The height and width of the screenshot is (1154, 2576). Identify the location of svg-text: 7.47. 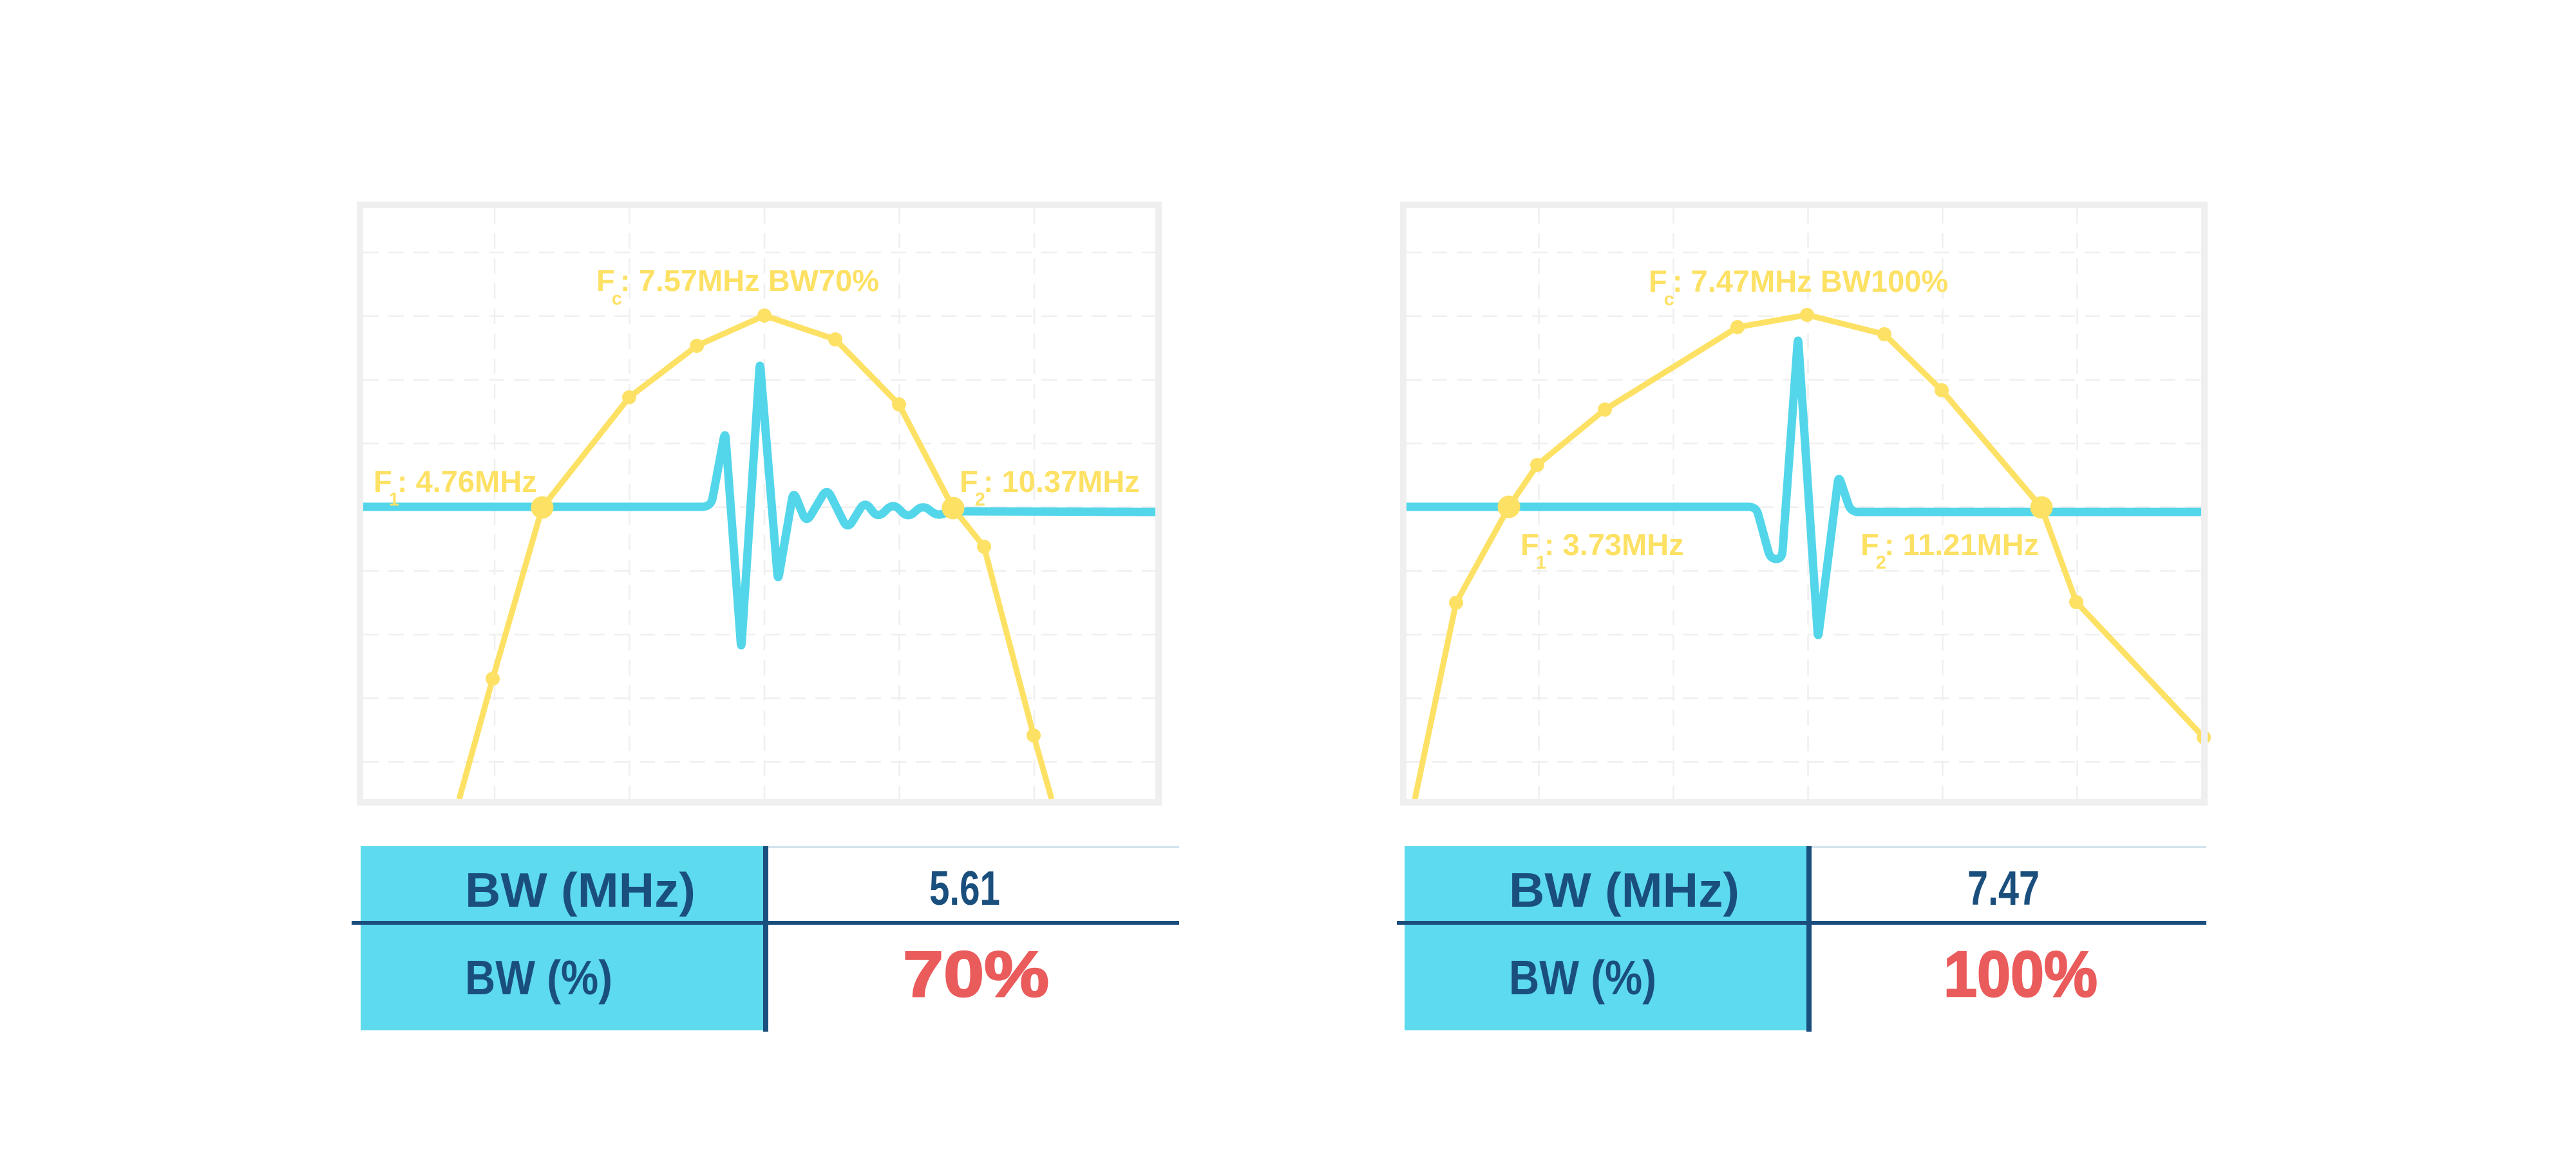
(2004, 888).